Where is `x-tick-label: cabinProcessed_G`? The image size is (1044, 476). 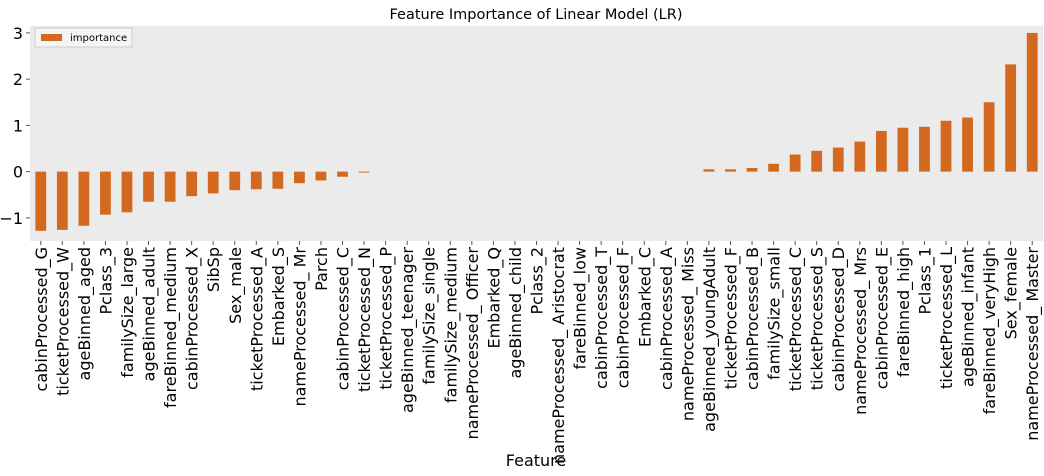 x-tick-label: cabinProcessed_G is located at coordinates (42, 319).